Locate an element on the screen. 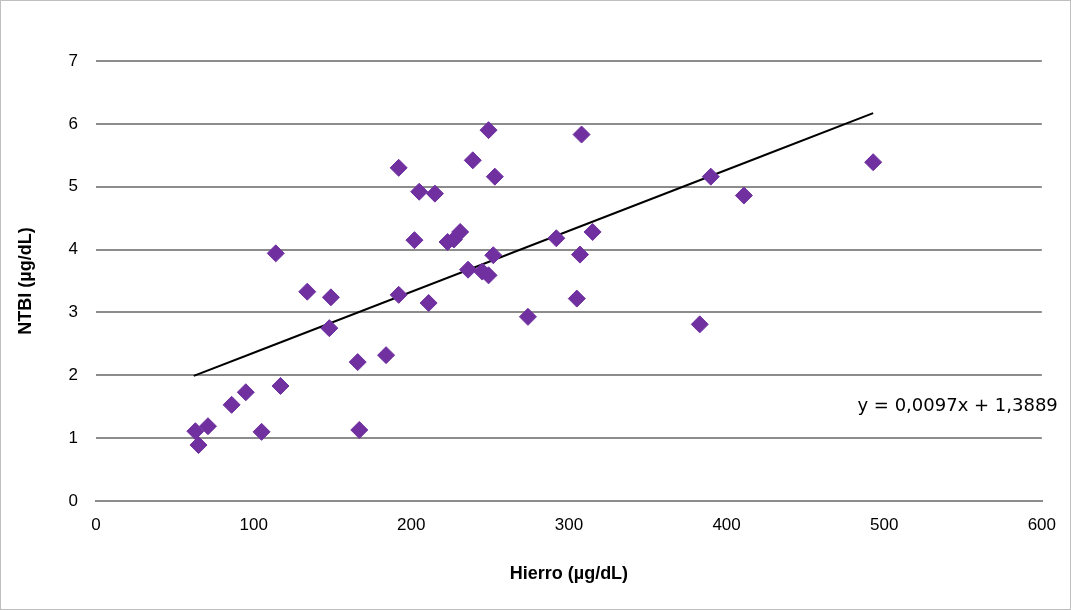 The height and width of the screenshot is (610, 1071). y-tick-label: 5 is located at coordinates (73, 186).